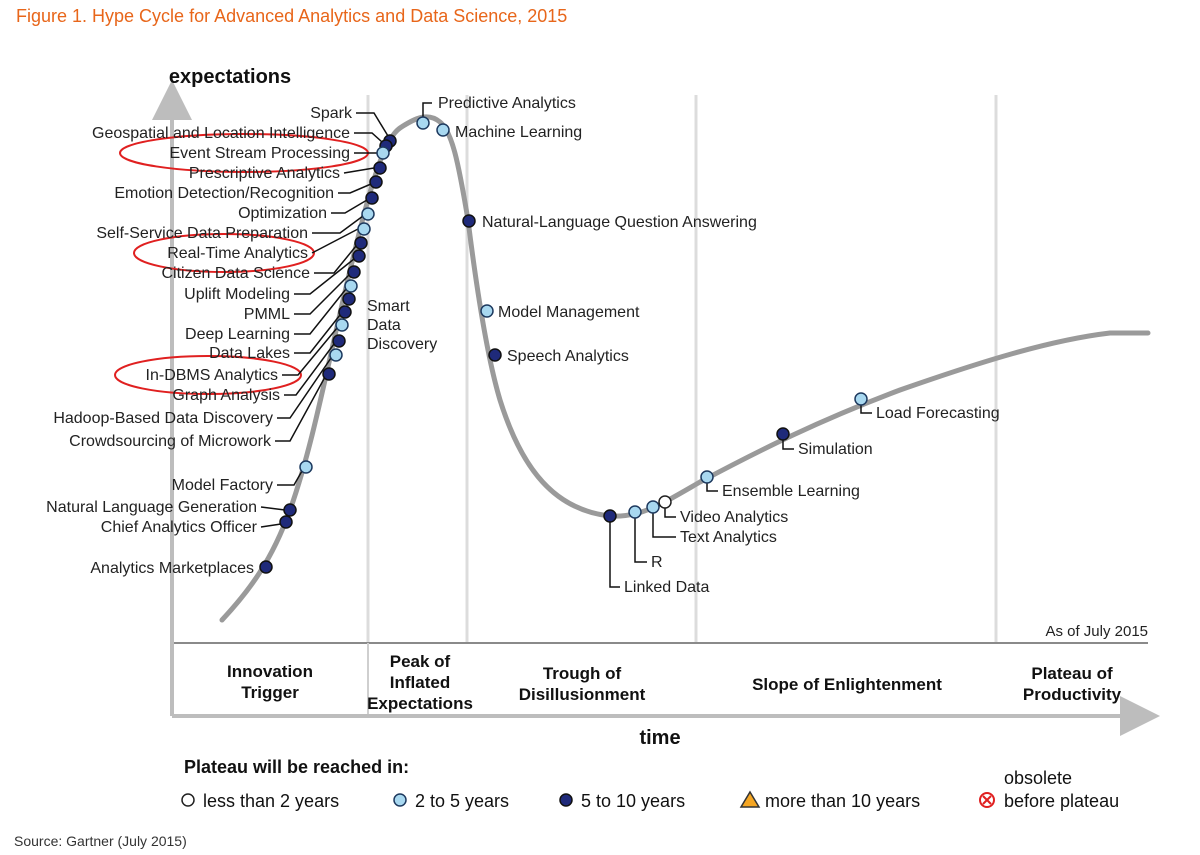 The height and width of the screenshot is (855, 1200). I want to click on marker-citizen-data-science, so click(361, 243).